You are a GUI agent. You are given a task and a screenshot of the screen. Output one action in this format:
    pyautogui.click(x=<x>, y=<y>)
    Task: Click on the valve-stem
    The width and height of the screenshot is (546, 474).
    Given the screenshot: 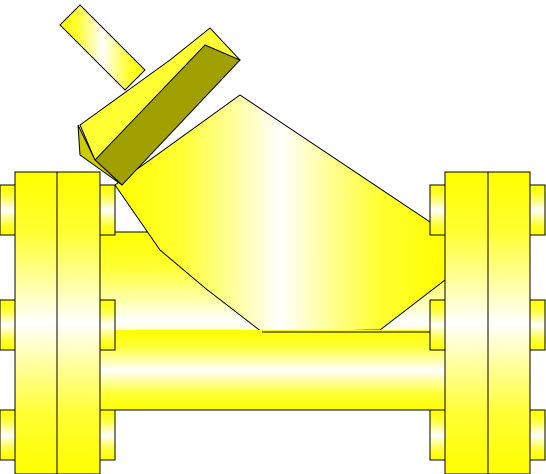 What is the action you would take?
    pyautogui.click(x=102, y=47)
    